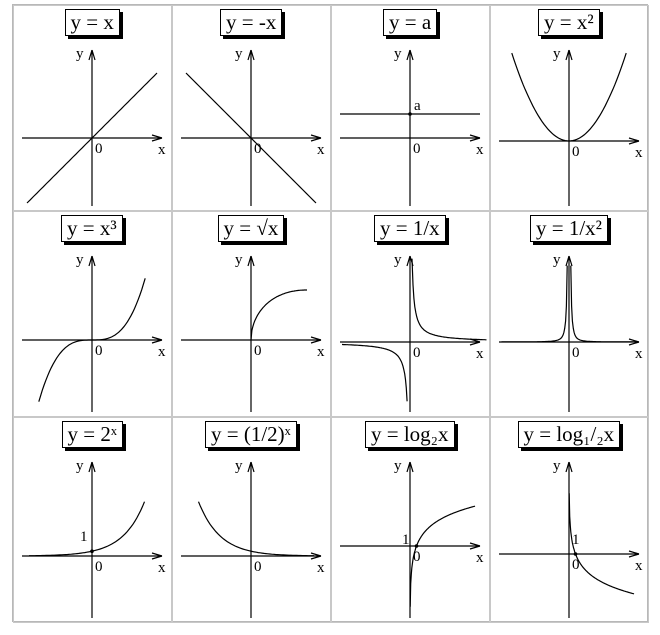 This screenshot has height=635, width=660. I want to click on formula-title: y = 2ˣ, so click(92, 434).